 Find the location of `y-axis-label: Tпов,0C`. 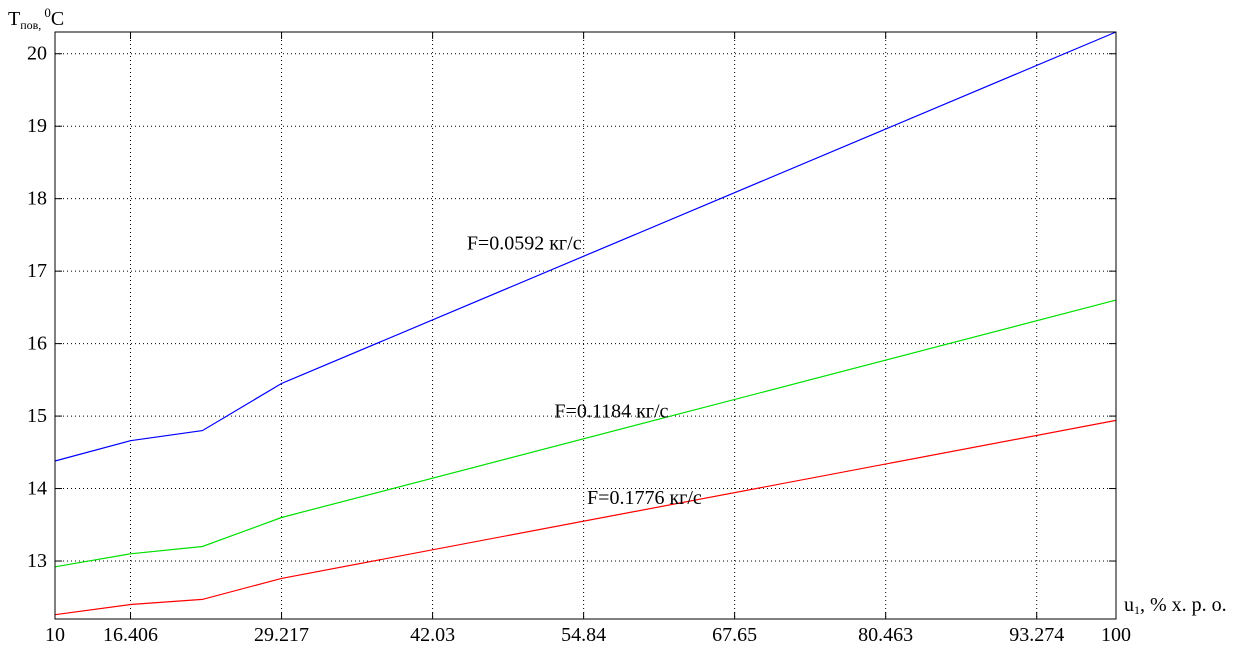

y-axis-label: Tпов,0C is located at coordinates (36, 18).